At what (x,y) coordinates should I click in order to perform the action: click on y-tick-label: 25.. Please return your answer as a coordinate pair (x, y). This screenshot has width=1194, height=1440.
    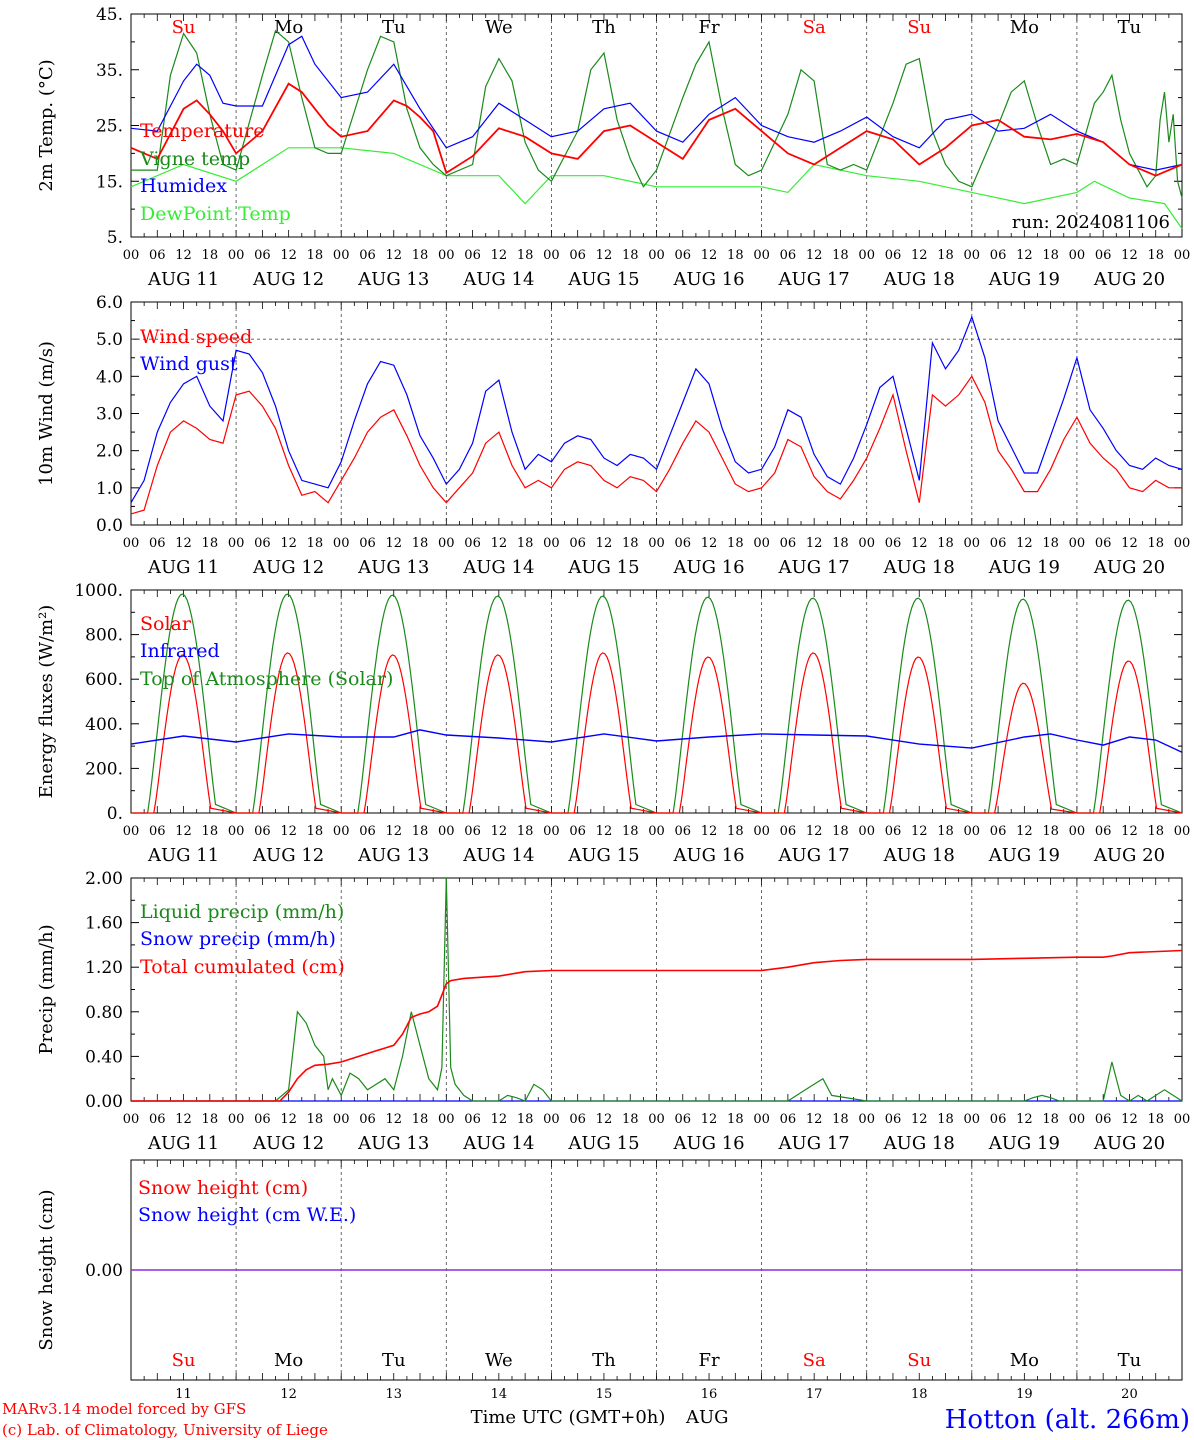
    Looking at the image, I should click on (109, 127).